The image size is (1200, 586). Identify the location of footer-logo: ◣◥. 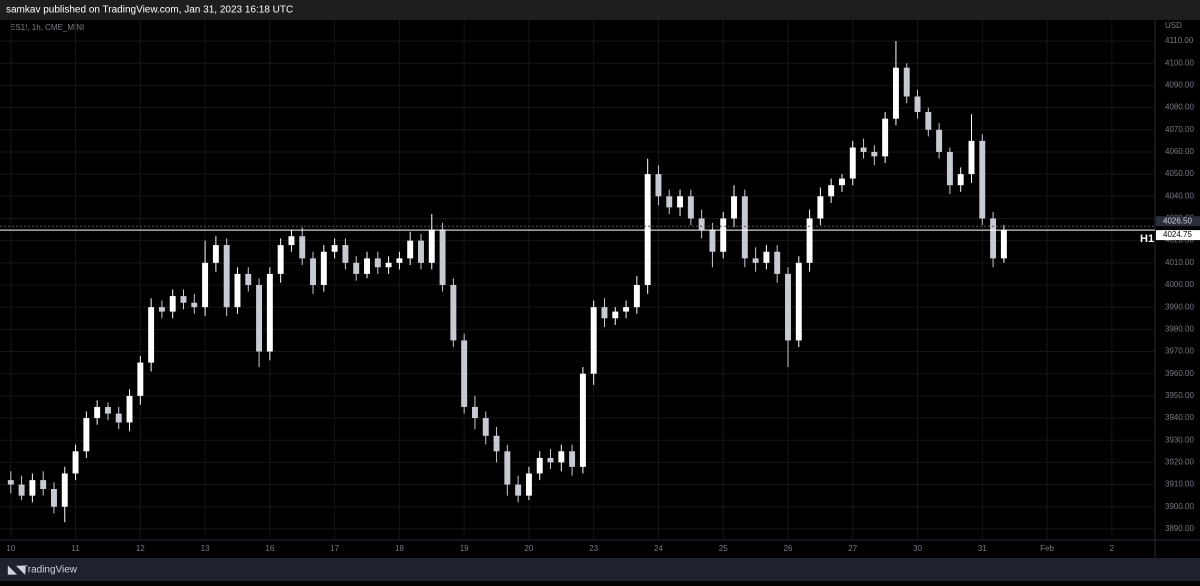
(16, 570).